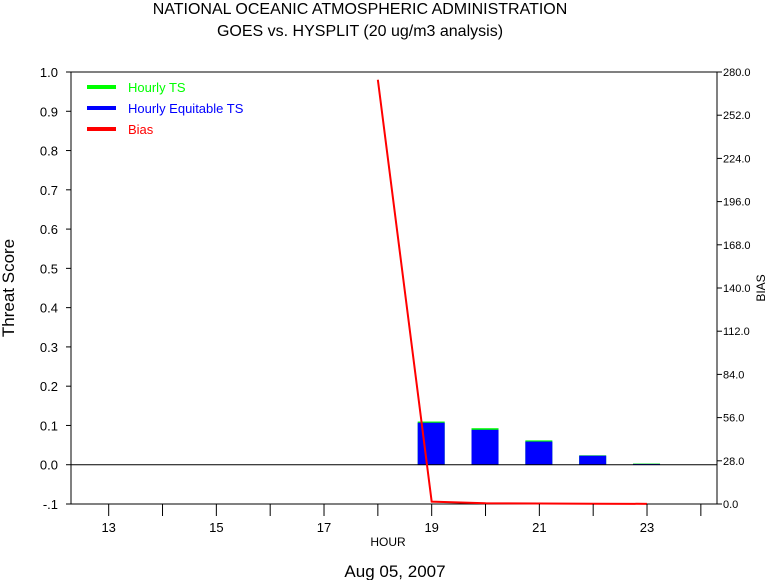  Describe the element at coordinates (737, 246) in the screenshot. I see `y-right-tick-label: 168.0` at that location.